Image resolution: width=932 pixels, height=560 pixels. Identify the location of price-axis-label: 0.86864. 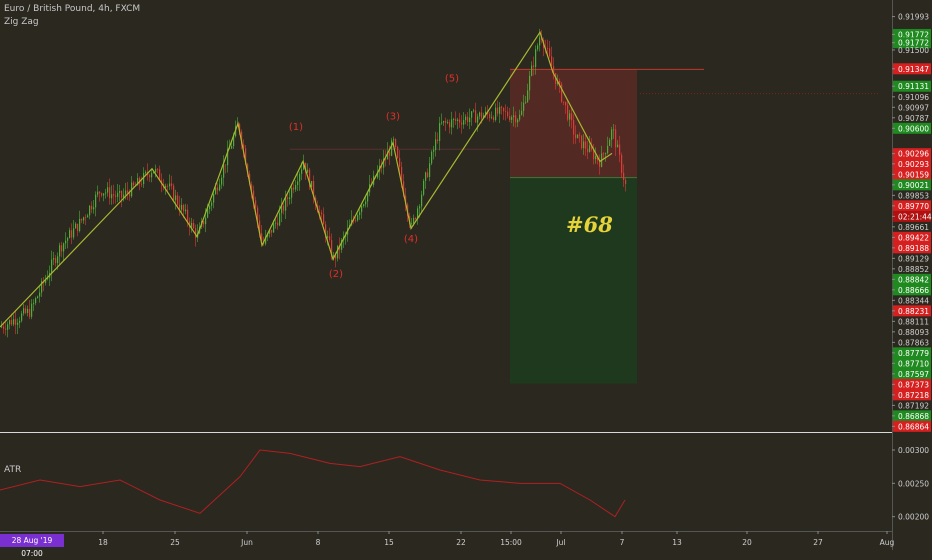
(913, 426).